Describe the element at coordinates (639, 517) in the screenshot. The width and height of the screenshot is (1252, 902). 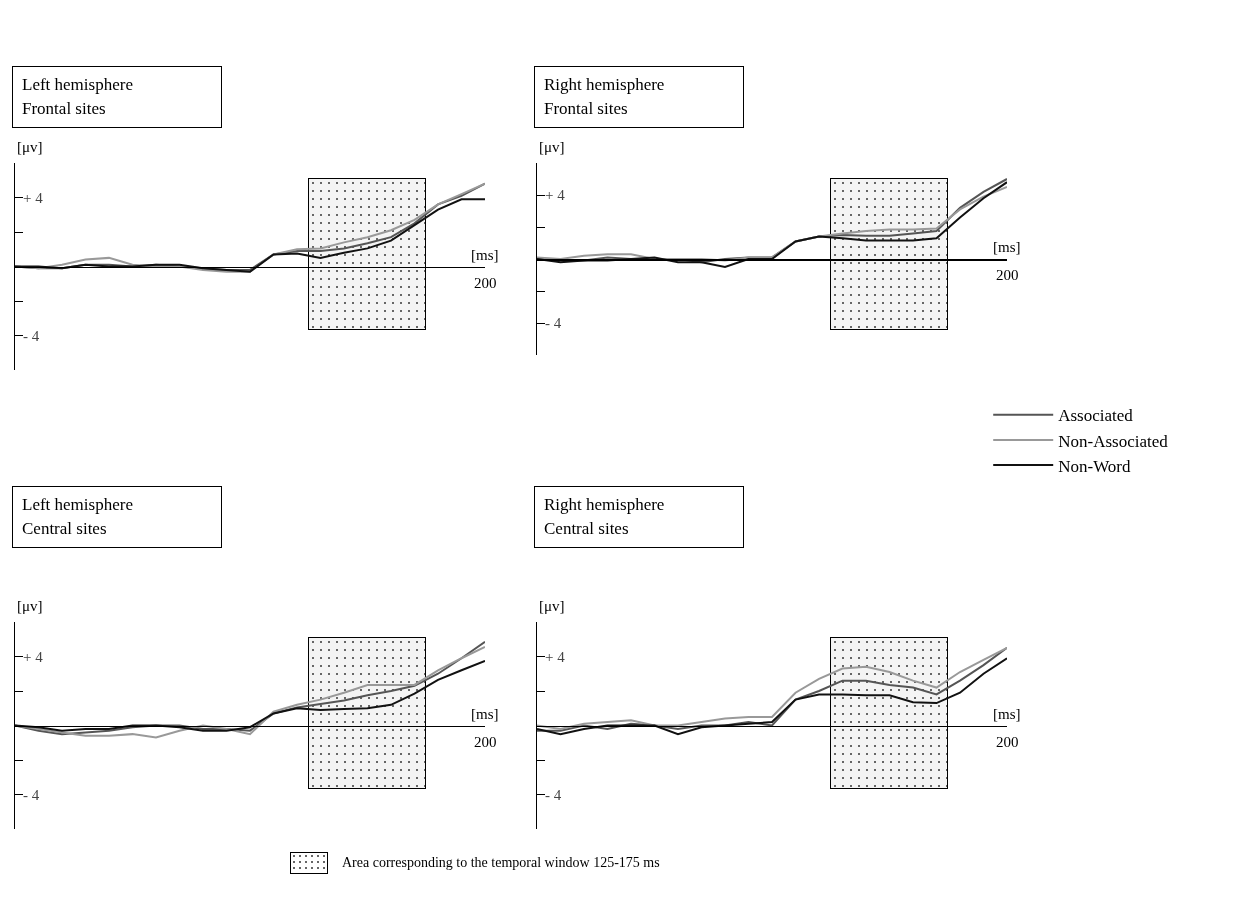
I see `chart-title: Right hemisphere Central sites` at that location.